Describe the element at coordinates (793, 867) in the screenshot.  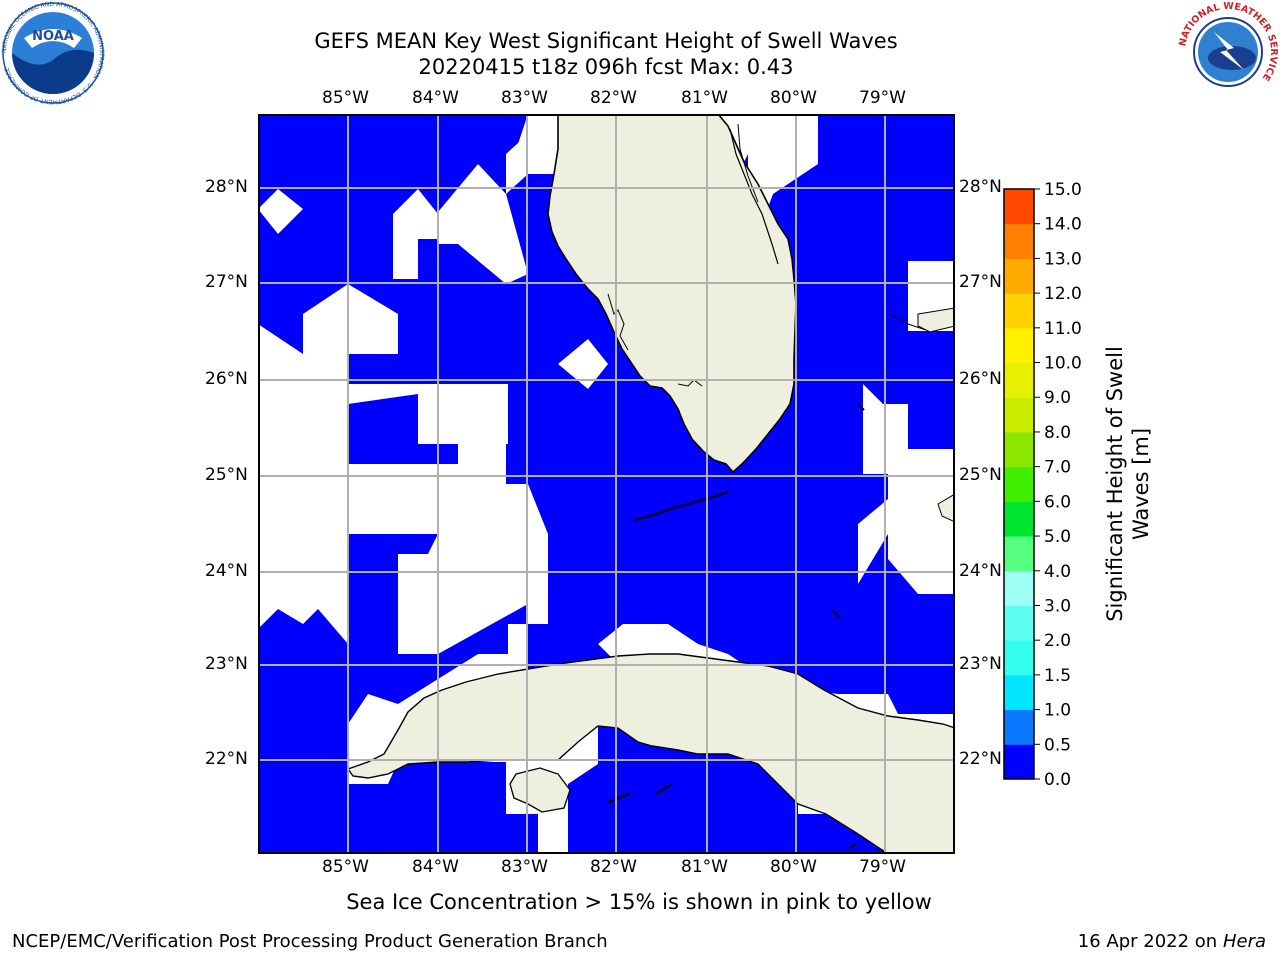
I see `lon-label-bottom: 80°W` at that location.